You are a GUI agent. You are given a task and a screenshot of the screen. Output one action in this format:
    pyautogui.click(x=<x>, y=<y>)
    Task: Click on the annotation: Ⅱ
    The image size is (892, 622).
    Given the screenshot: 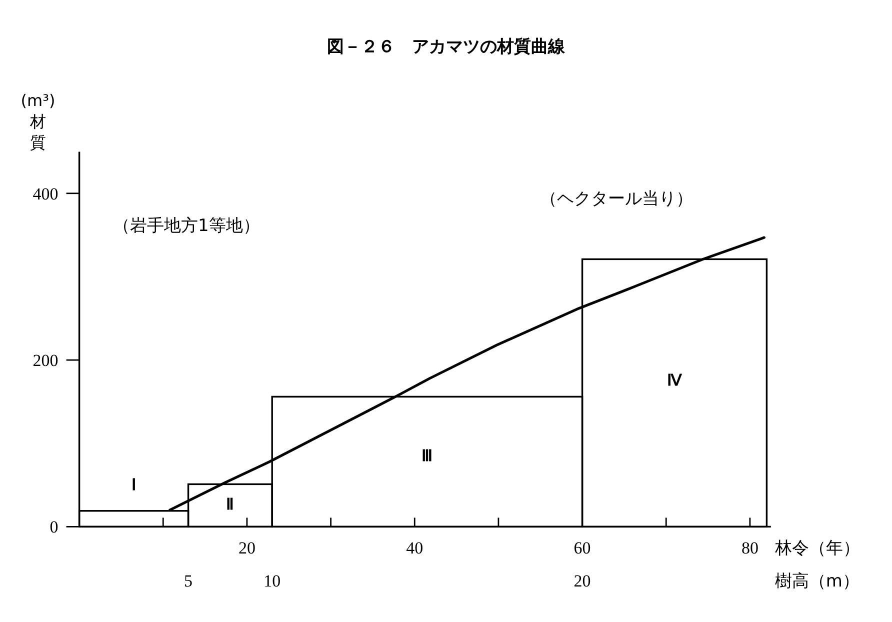 What is the action you would take?
    pyautogui.click(x=230, y=505)
    